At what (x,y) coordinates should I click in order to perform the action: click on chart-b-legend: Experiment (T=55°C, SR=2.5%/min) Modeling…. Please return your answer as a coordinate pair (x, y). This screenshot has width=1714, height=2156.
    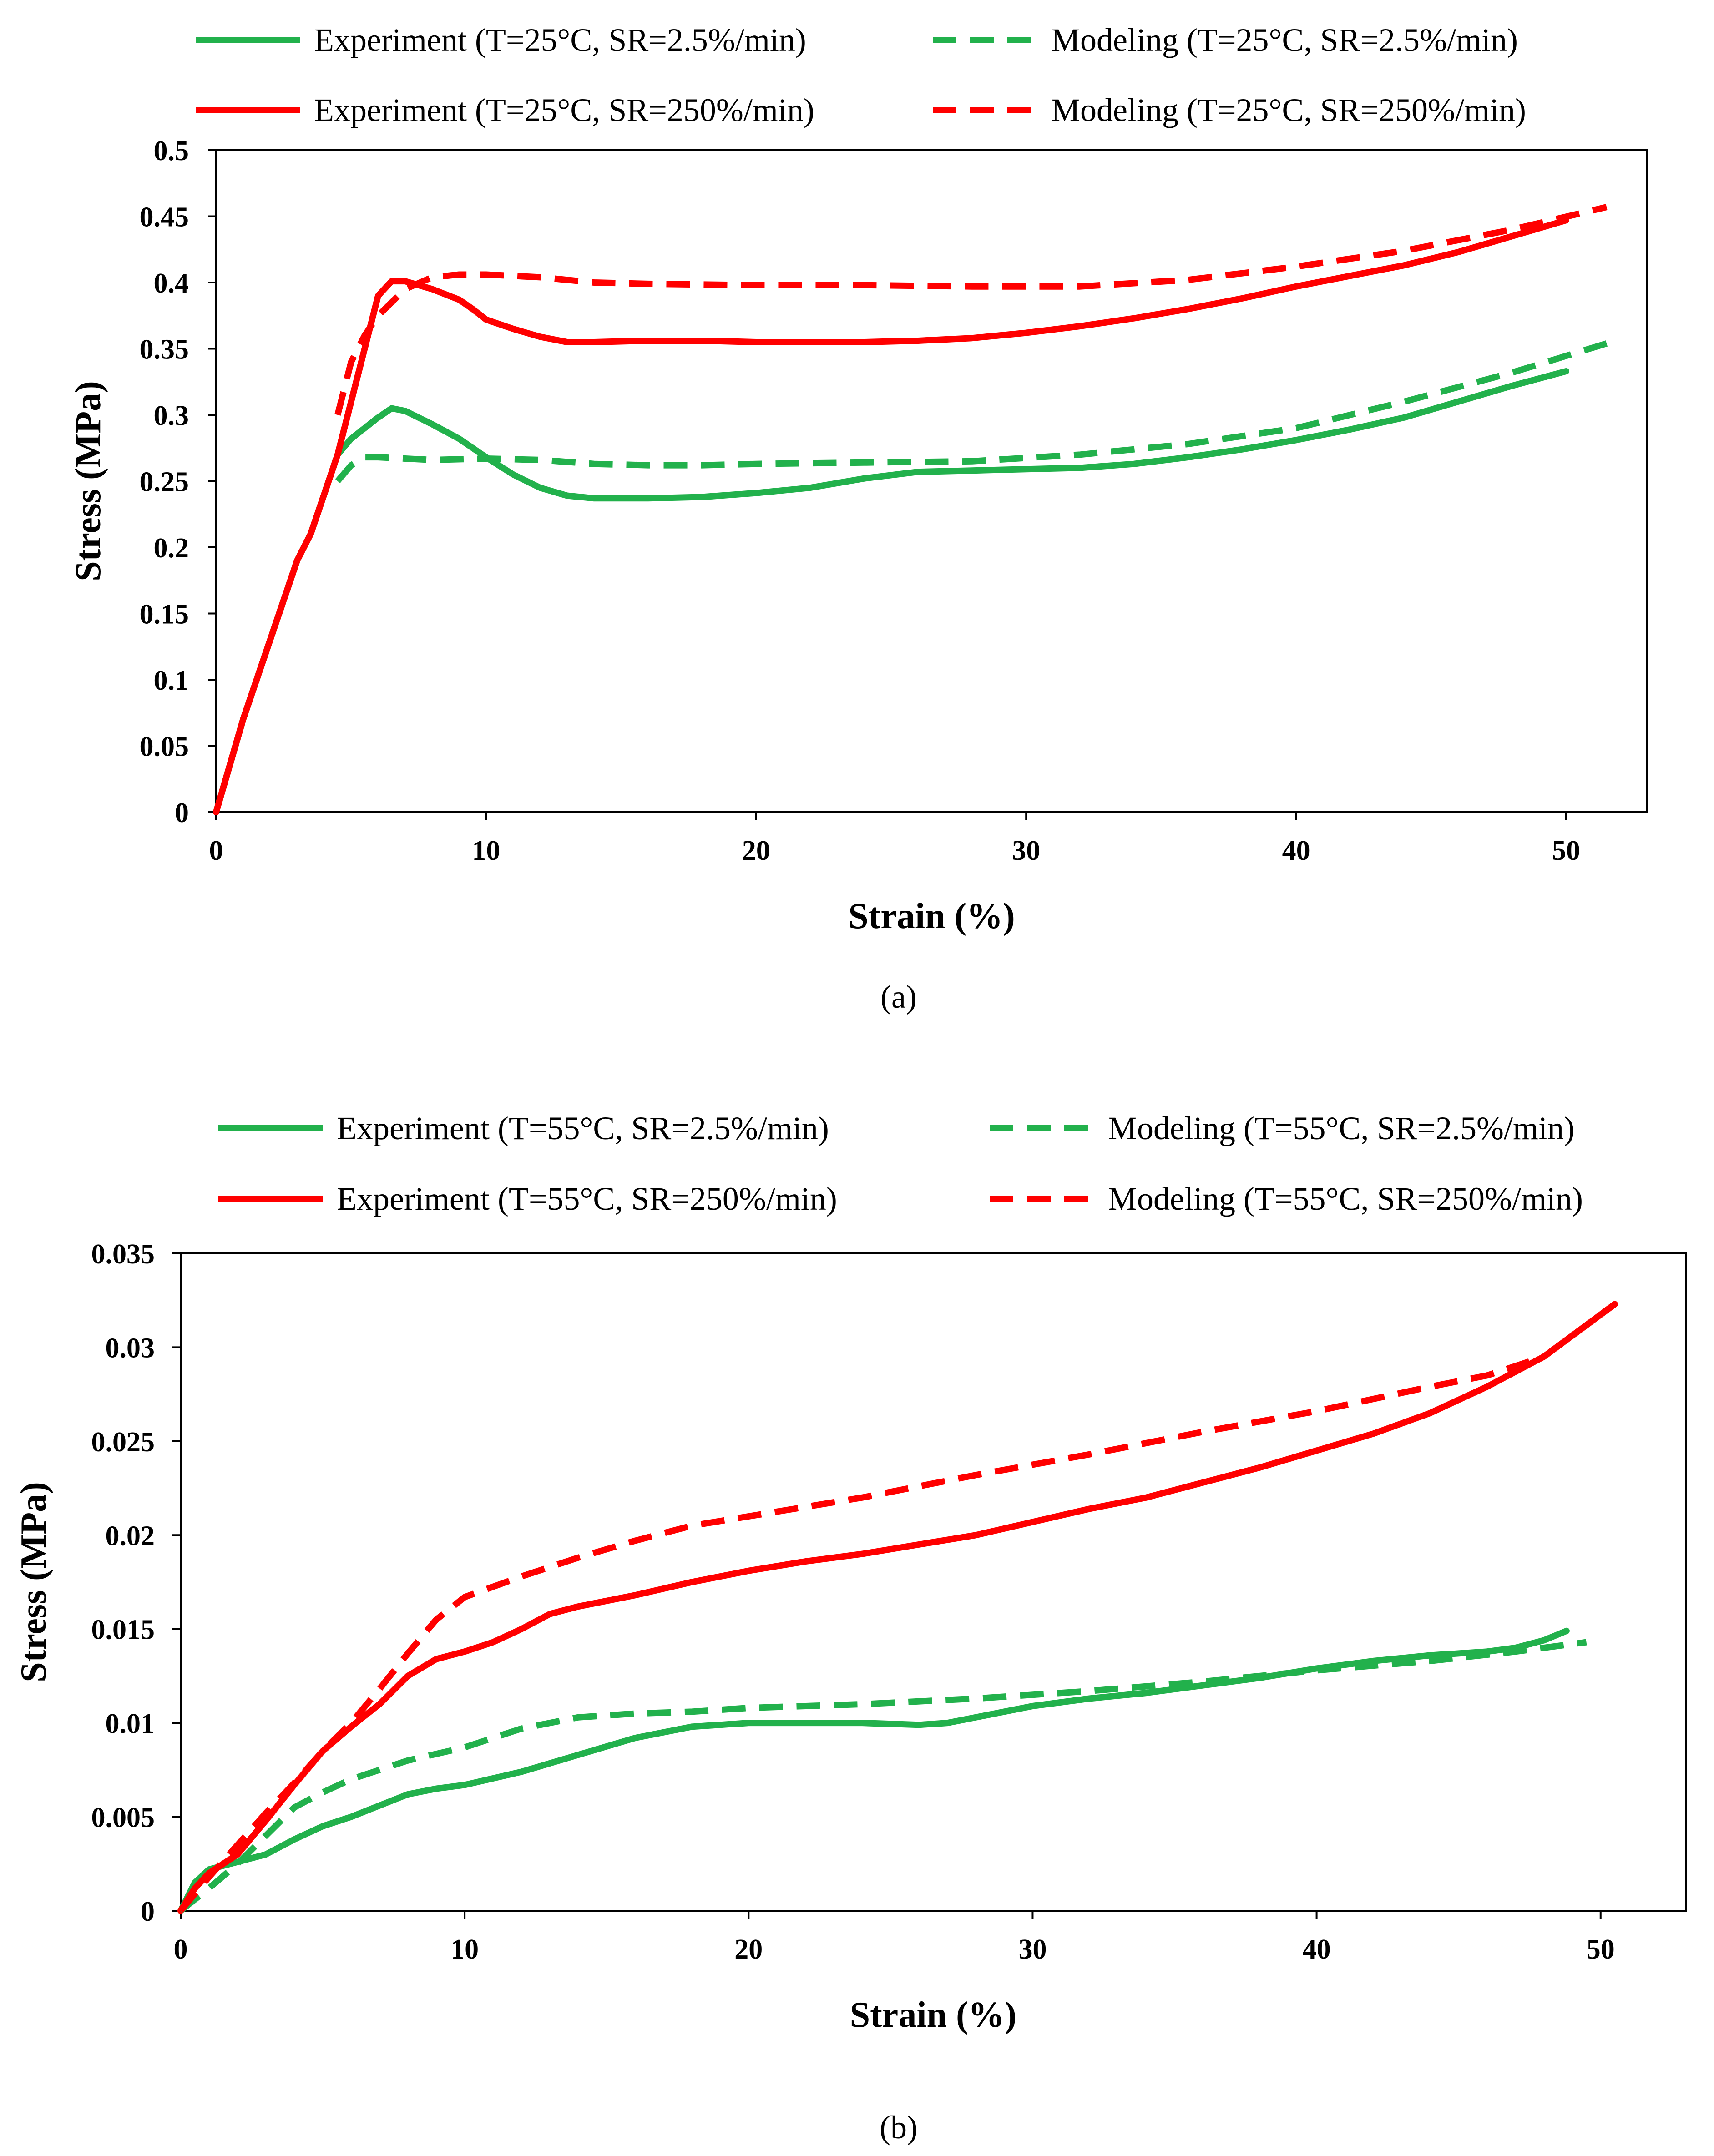
    Looking at the image, I should click on (900, 1163).